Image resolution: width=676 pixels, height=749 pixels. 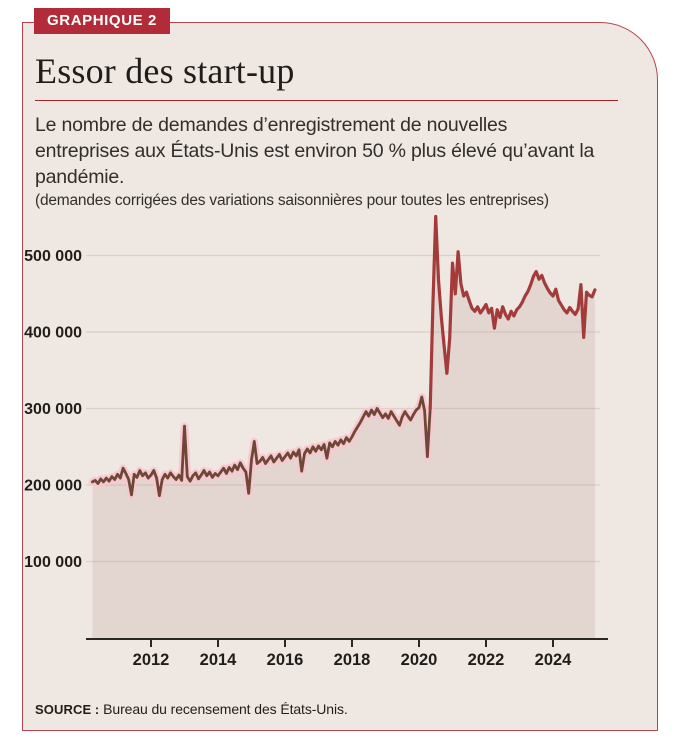 What do you see at coordinates (352, 660) in the screenshot?
I see `x-axis-tick-label: 2018` at bounding box center [352, 660].